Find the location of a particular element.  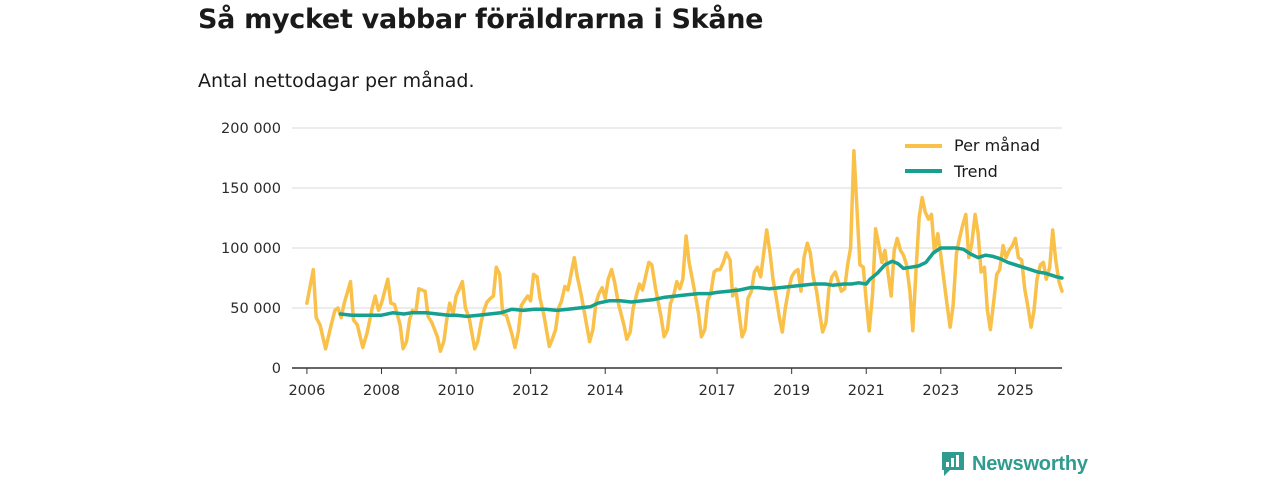

x-tick-label: 2006 is located at coordinates (306, 391).